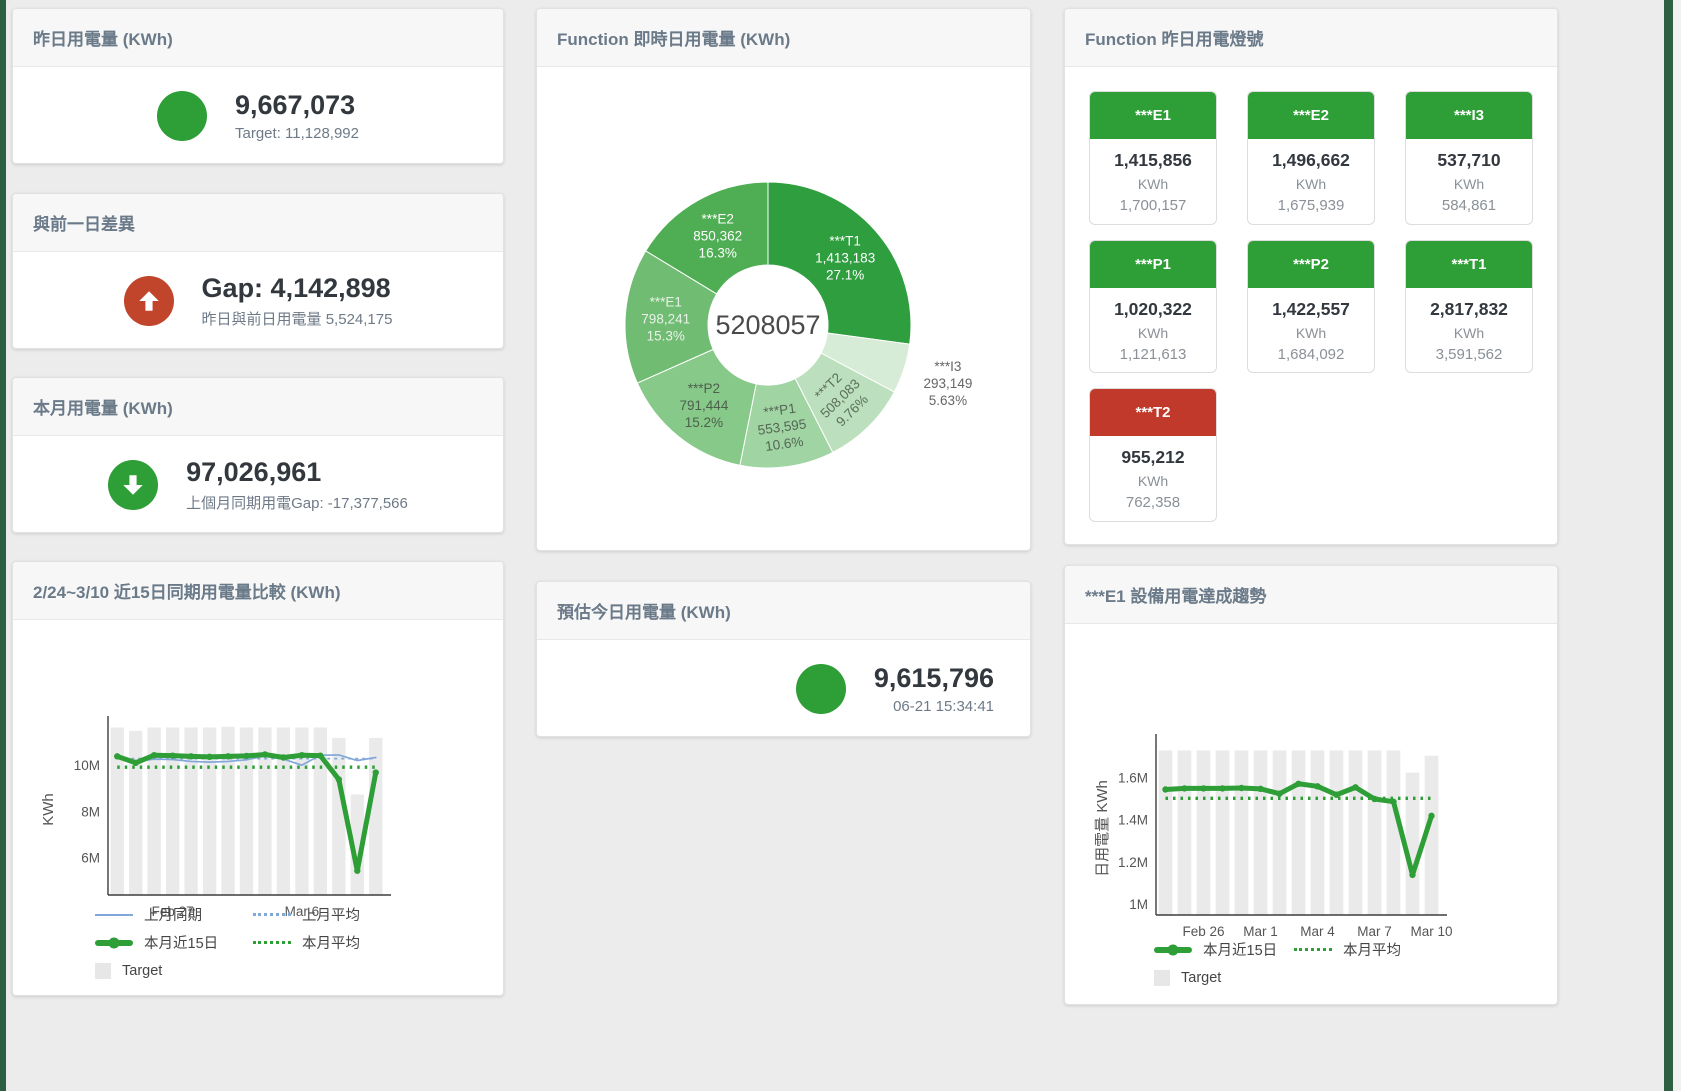 The height and width of the screenshot is (1091, 1681). I want to click on svg-text: 798,241, so click(665, 319).